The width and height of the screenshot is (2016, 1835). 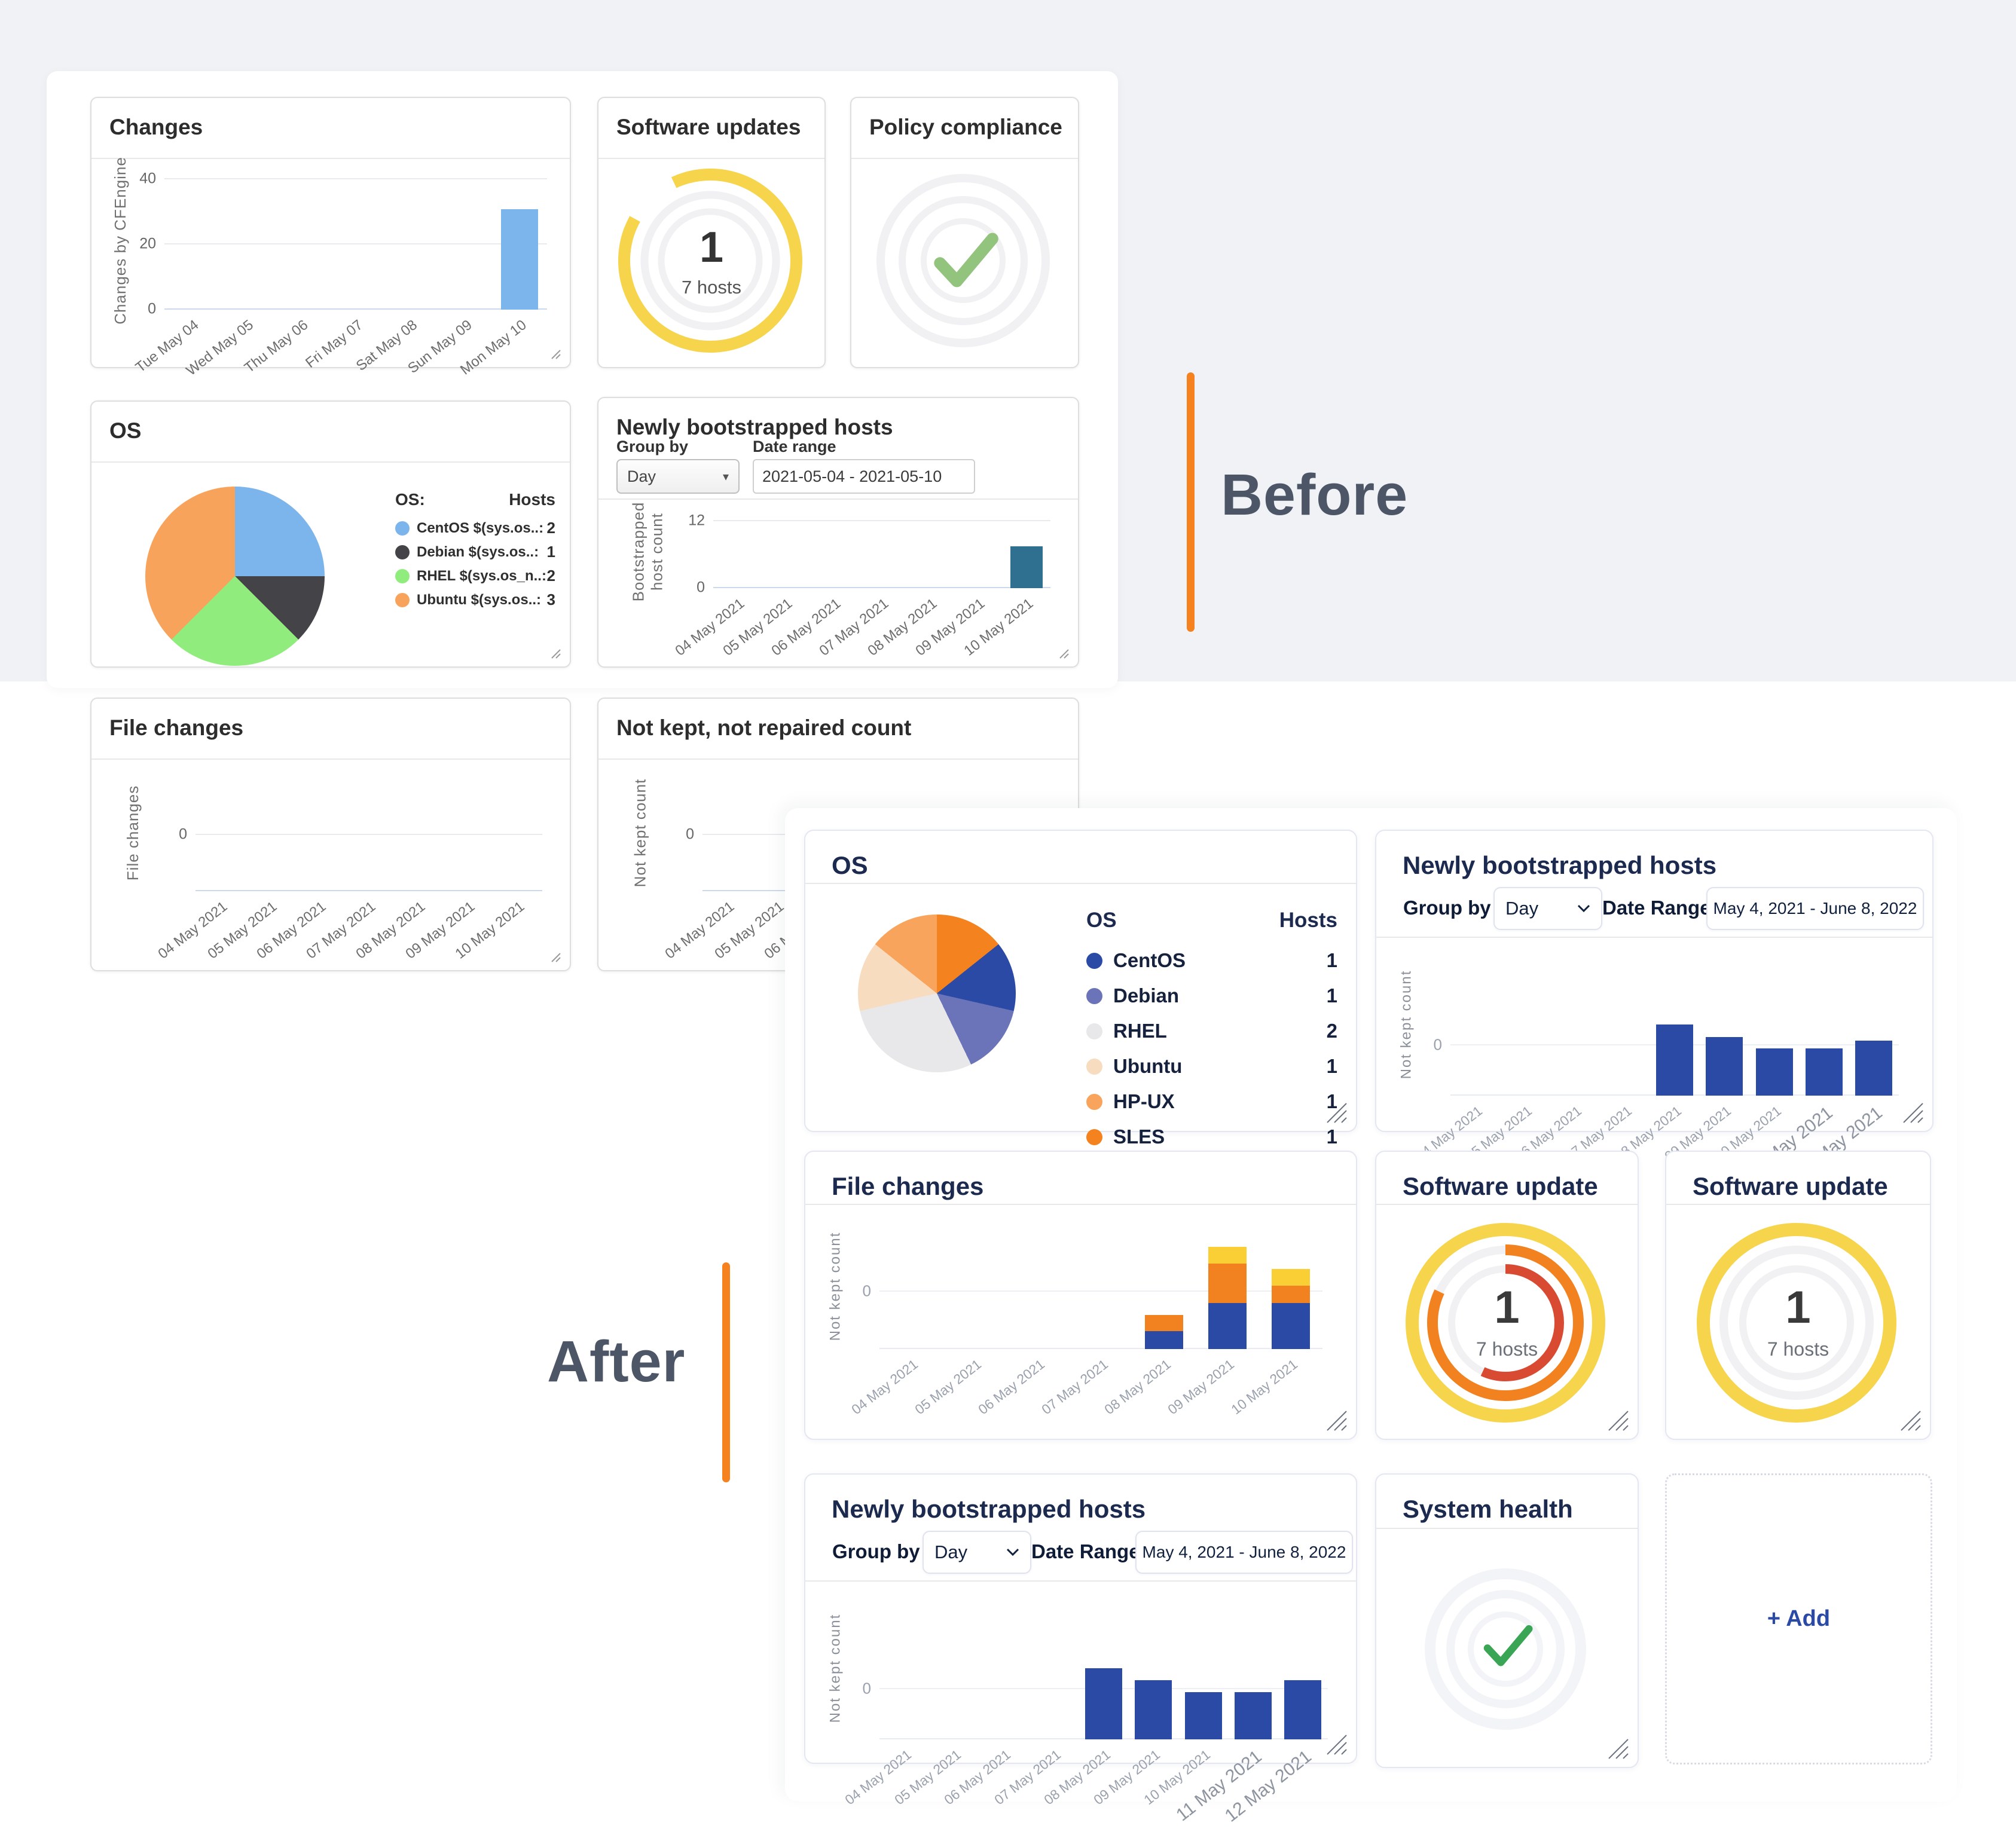 I want to click on caret-down-icon: ▾, so click(x=725, y=477).